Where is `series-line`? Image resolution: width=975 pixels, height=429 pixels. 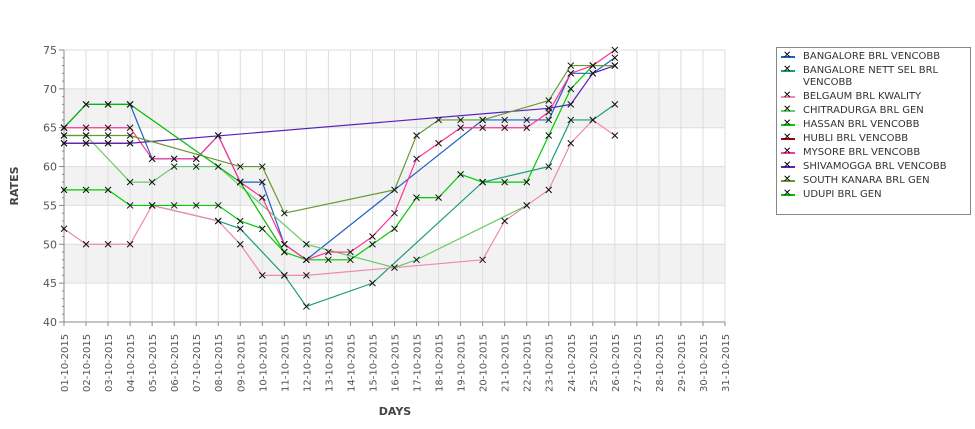 series-line is located at coordinates (174, 178).